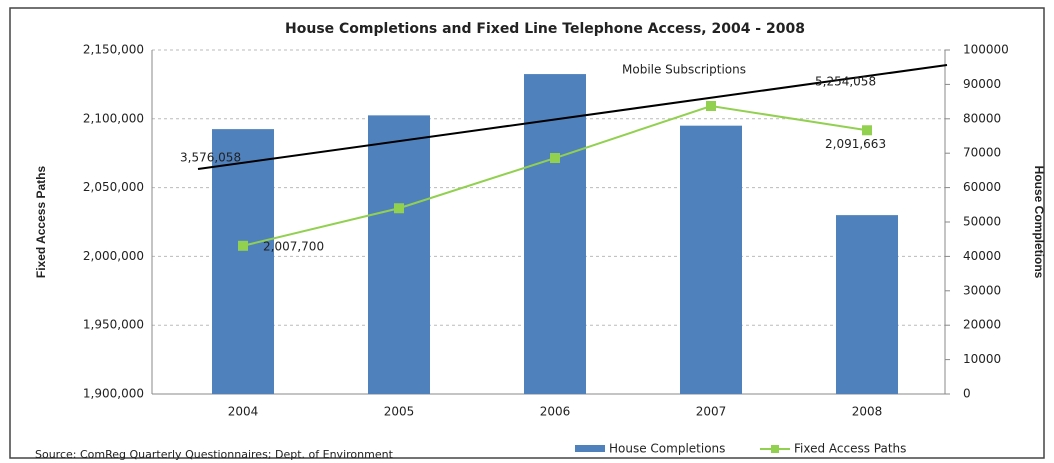  What do you see at coordinates (982, 256) in the screenshot?
I see `y2-tick-label: 40000` at bounding box center [982, 256].